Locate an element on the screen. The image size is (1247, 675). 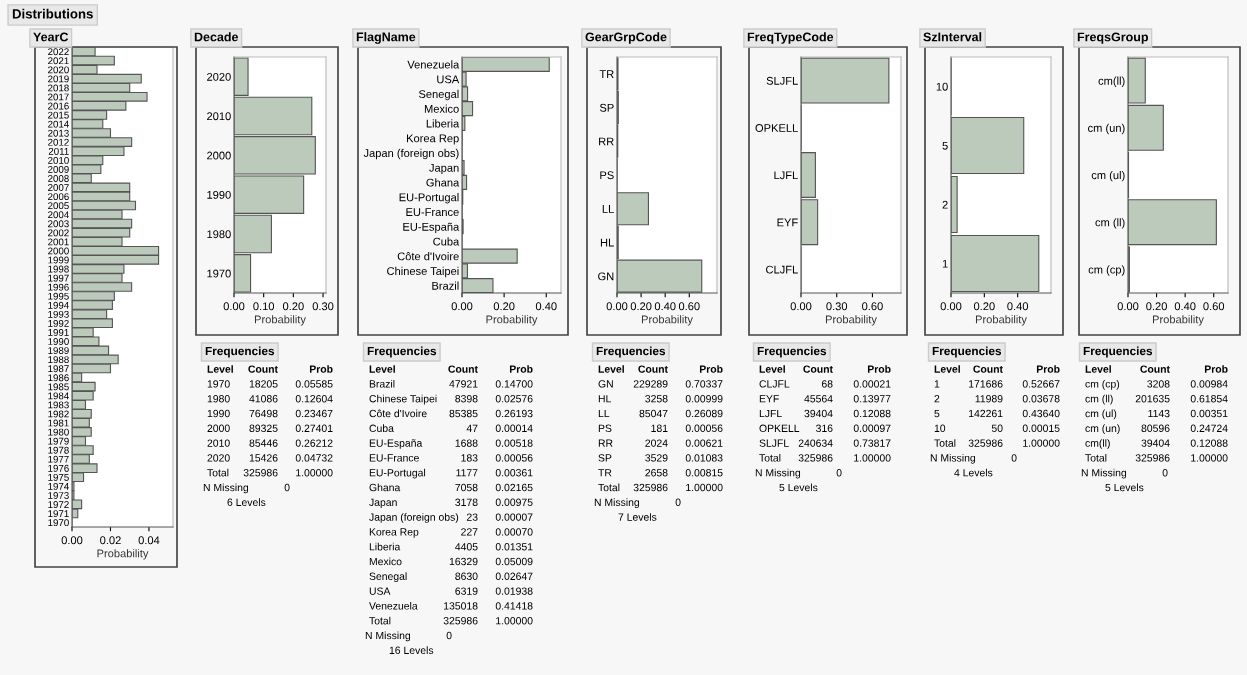
text: EU-Portugal 1177 0.00361 is located at coordinates (451, 473).